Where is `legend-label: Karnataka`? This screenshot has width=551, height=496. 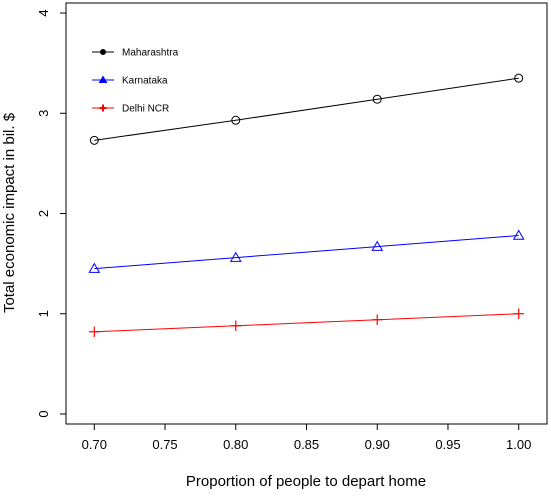
legend-label: Karnataka is located at coordinates (145, 81).